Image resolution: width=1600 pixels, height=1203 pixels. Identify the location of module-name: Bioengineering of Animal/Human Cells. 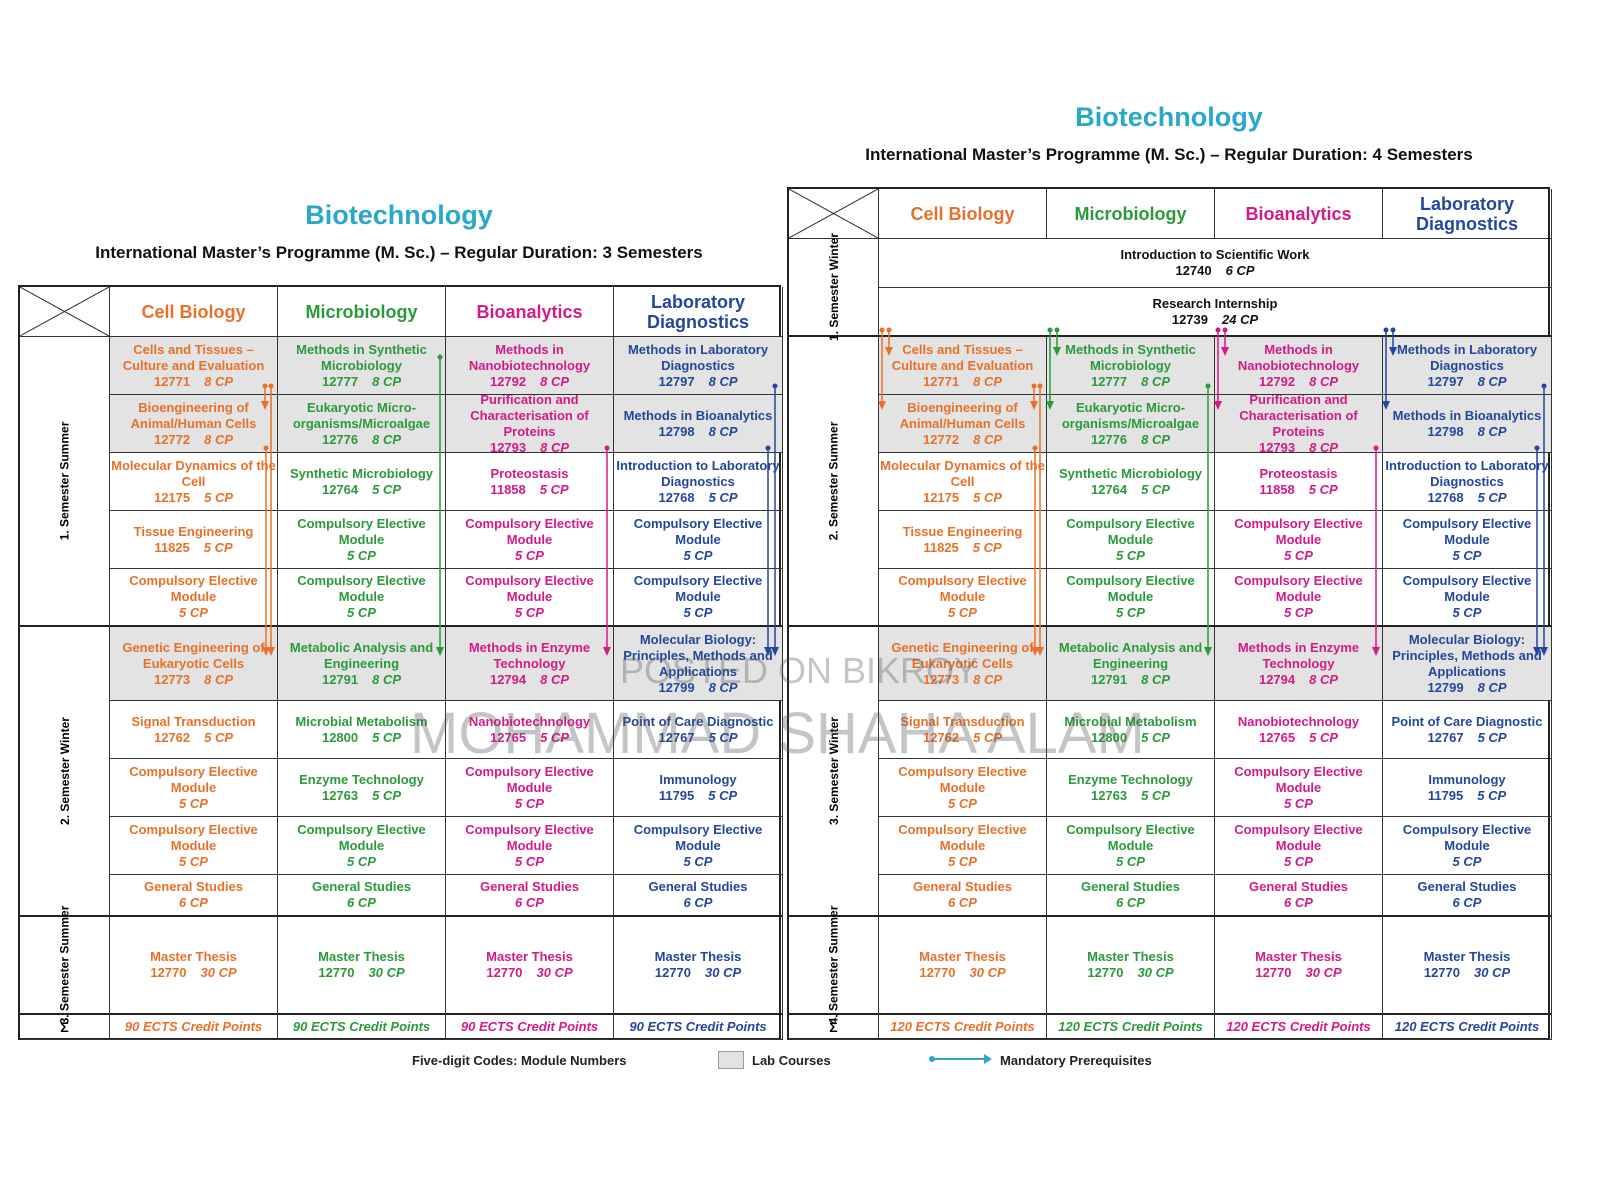
(962, 415).